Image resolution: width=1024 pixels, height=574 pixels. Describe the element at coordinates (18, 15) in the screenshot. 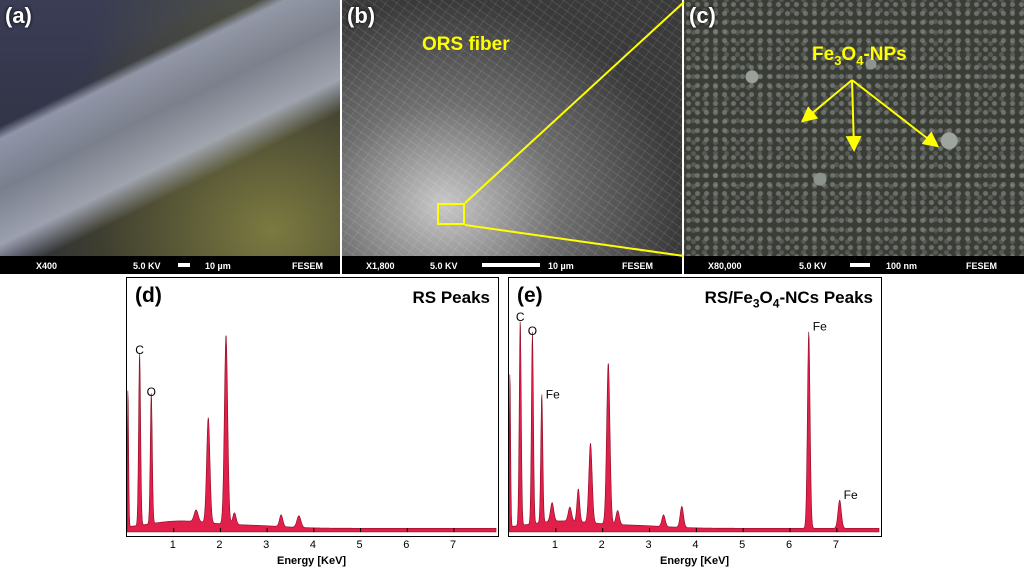

I see `panel-label-a: (a)` at that location.